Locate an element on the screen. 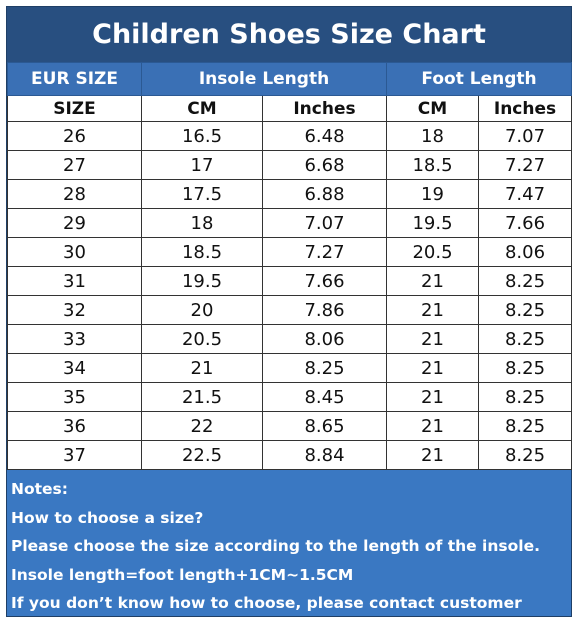 The height and width of the screenshot is (625, 580). insole-cm-cell: 22.5 is located at coordinates (202, 455).